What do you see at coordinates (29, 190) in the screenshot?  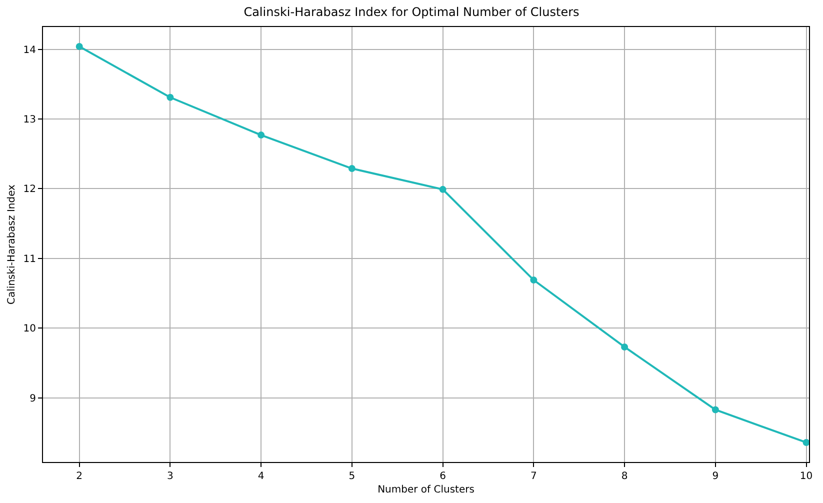 I see `y-tick-label: 12` at bounding box center [29, 190].